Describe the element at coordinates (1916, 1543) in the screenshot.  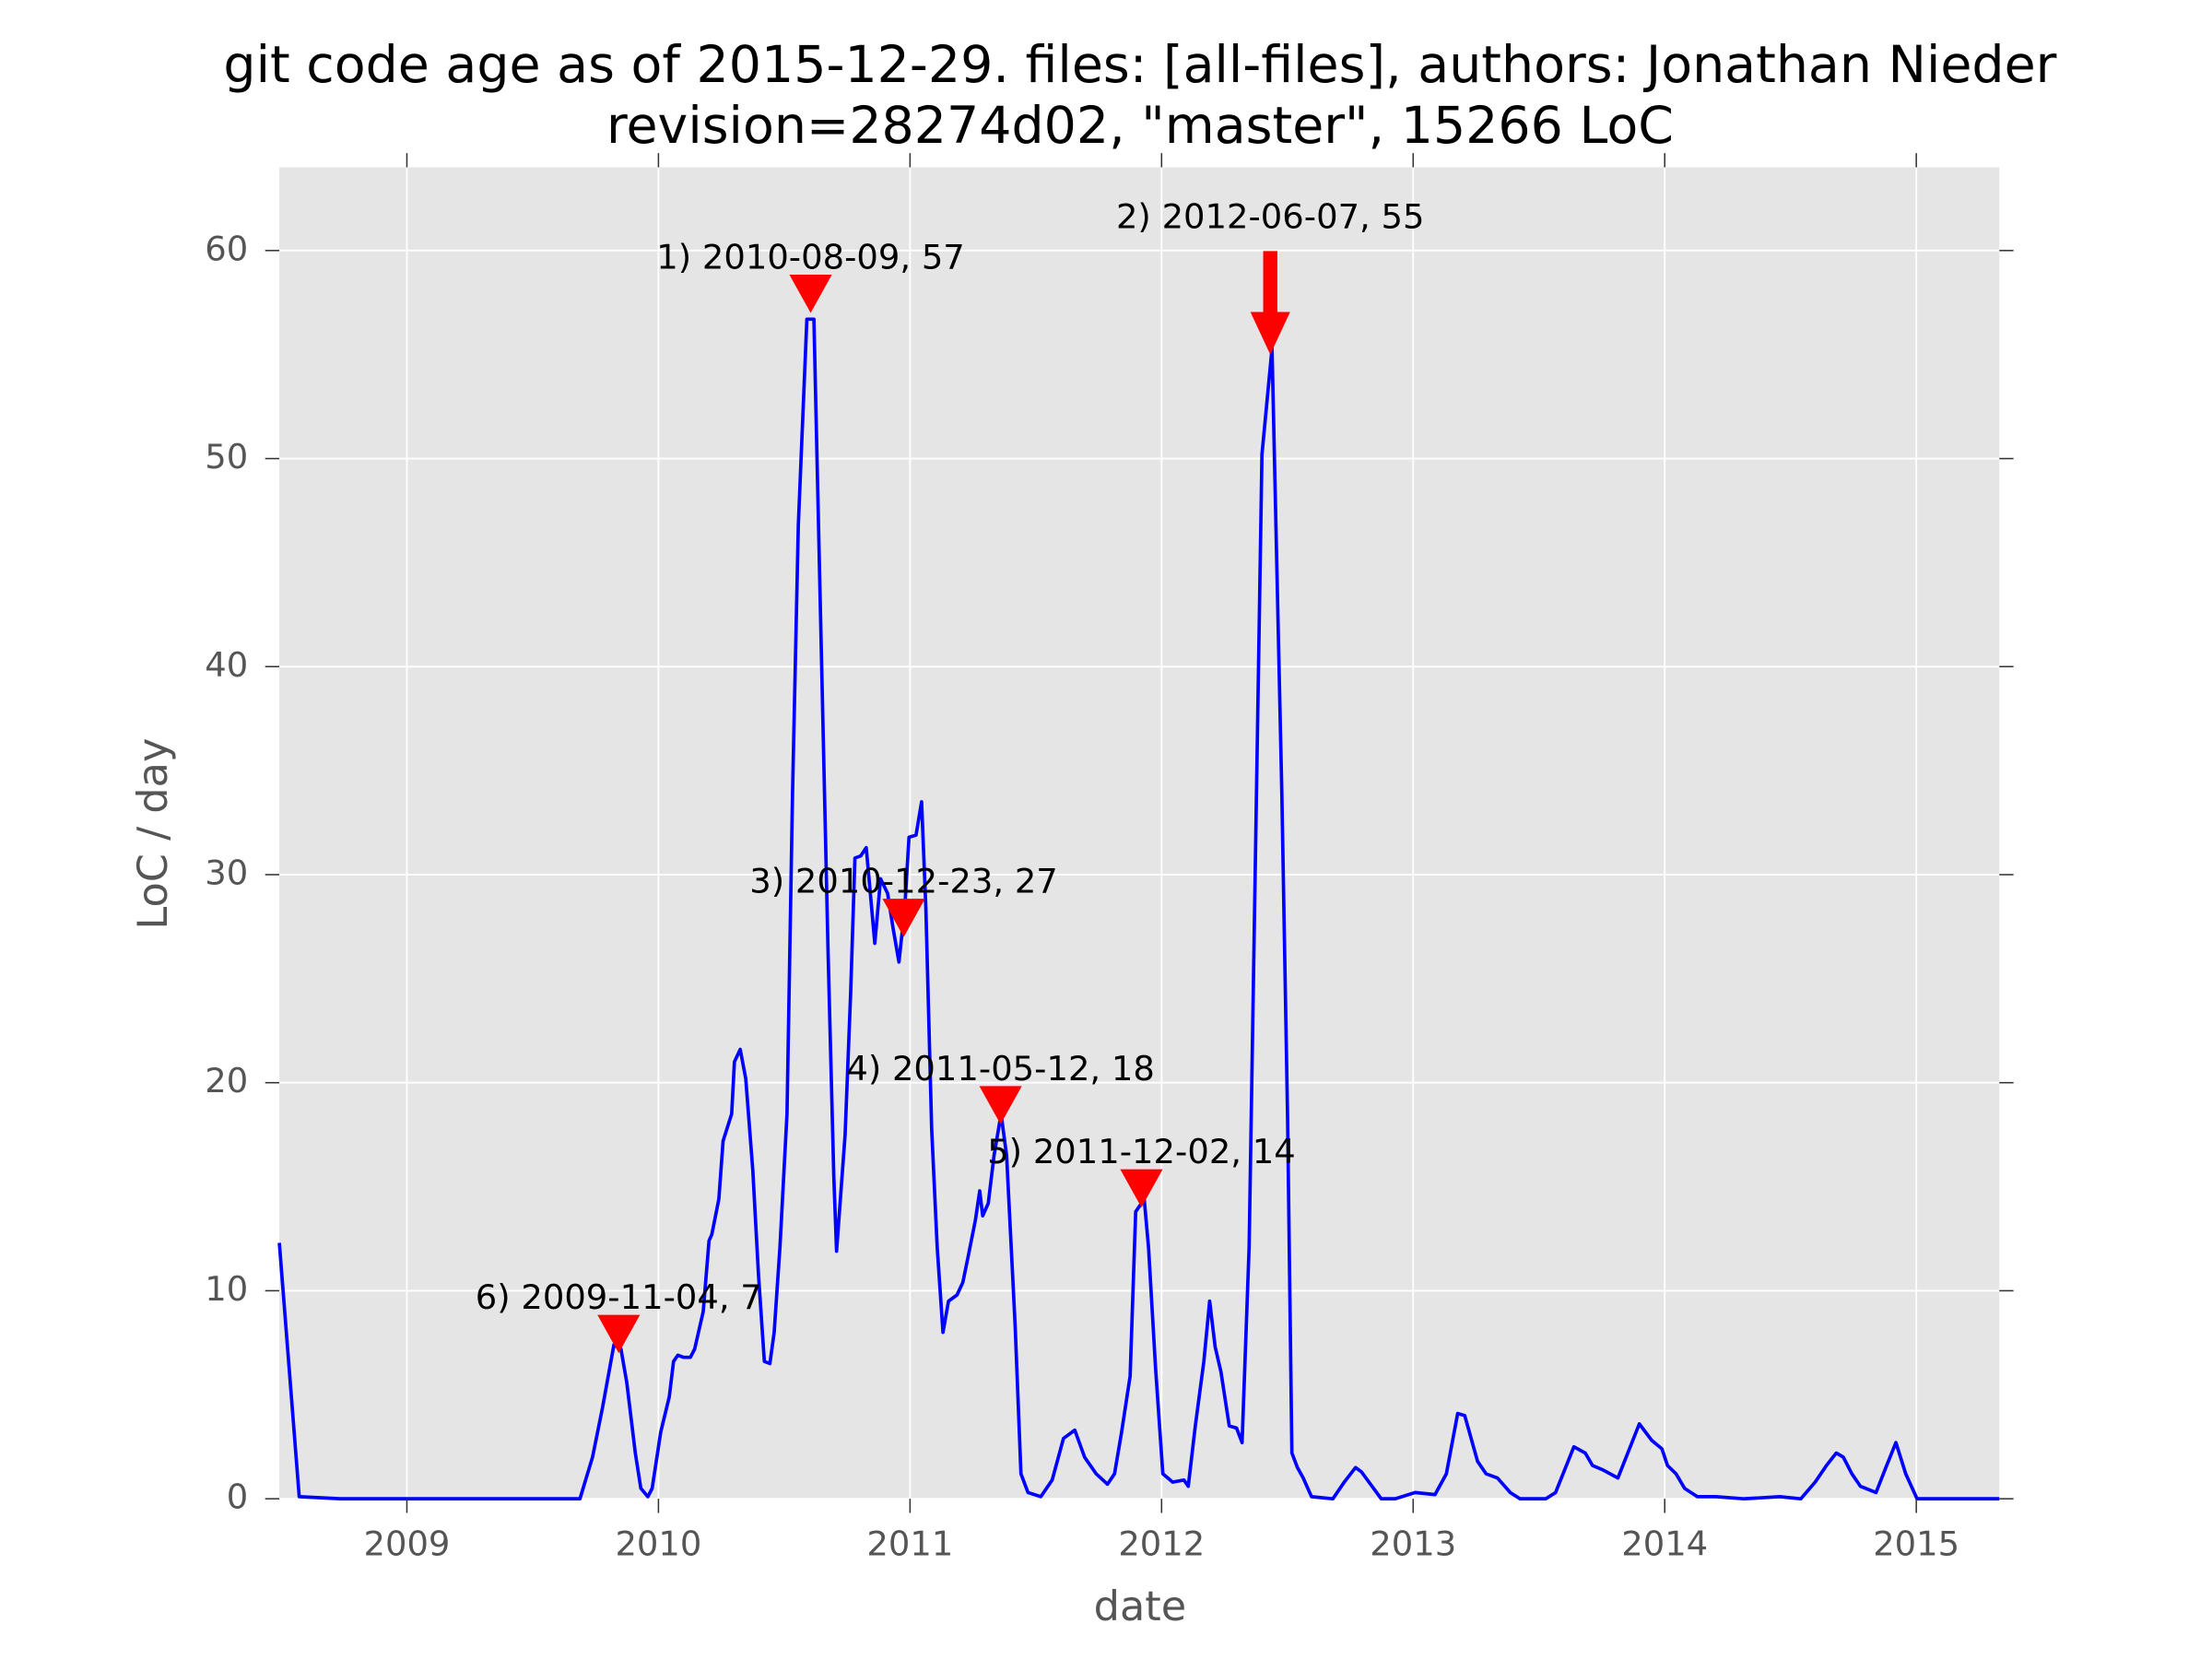
I see `x-tick-label: 2015` at that location.